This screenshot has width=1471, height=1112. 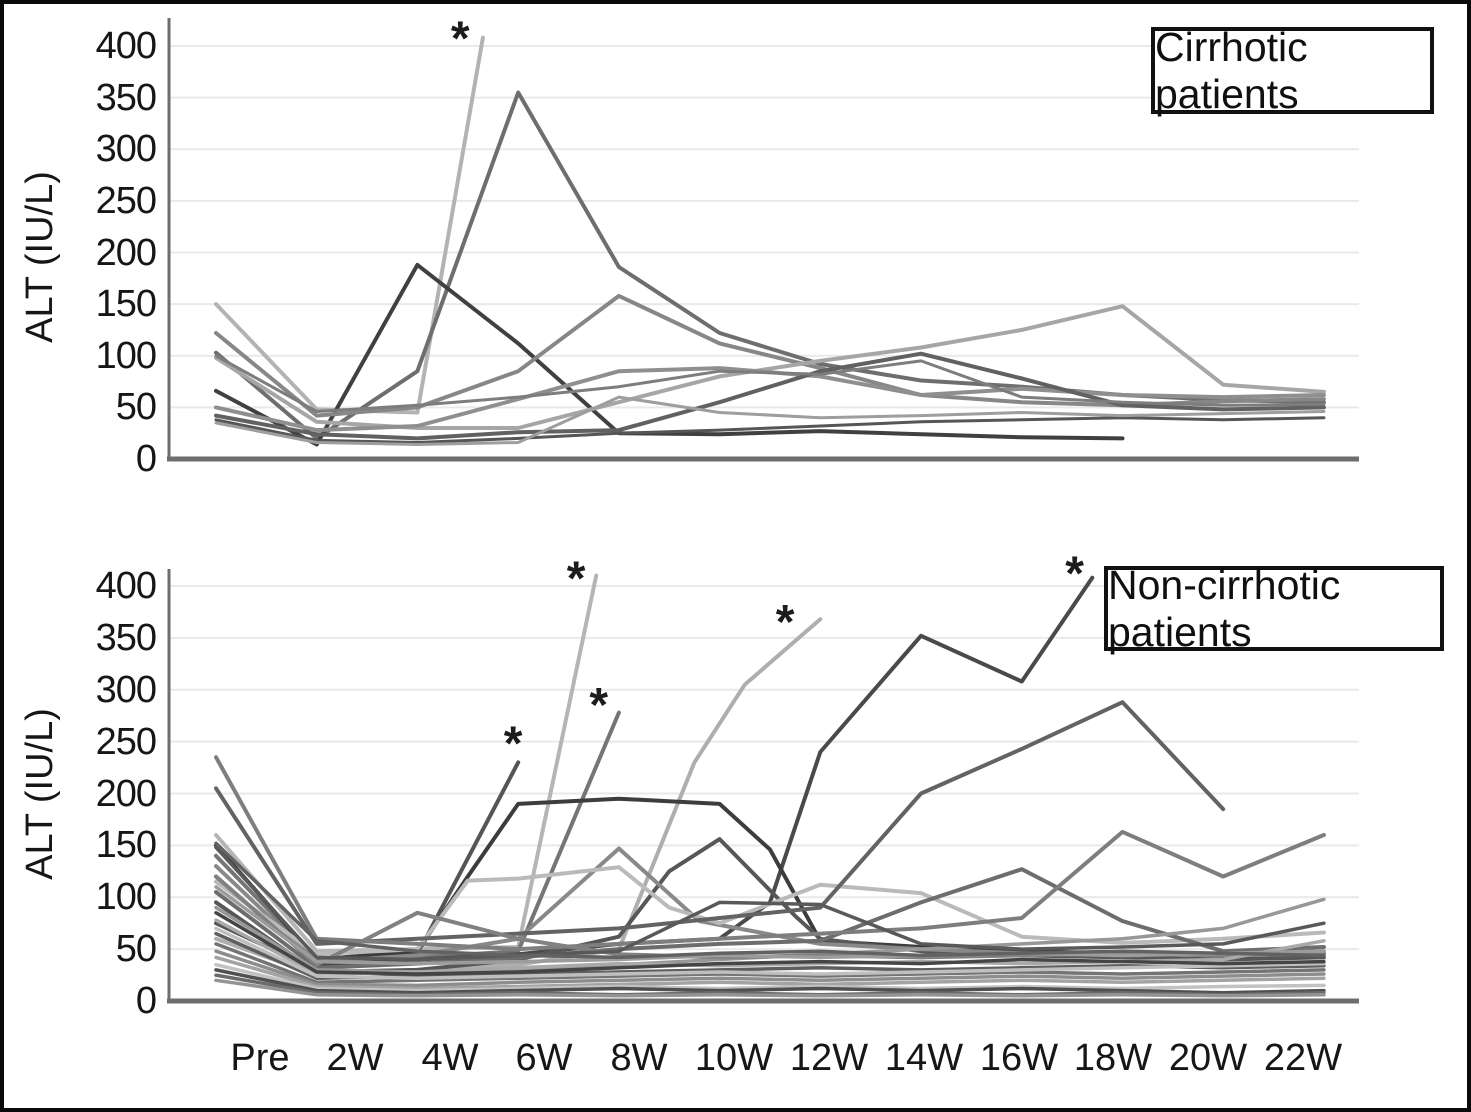 I want to click on x-tick-label-12w: 12W, so click(x=829, y=1058).